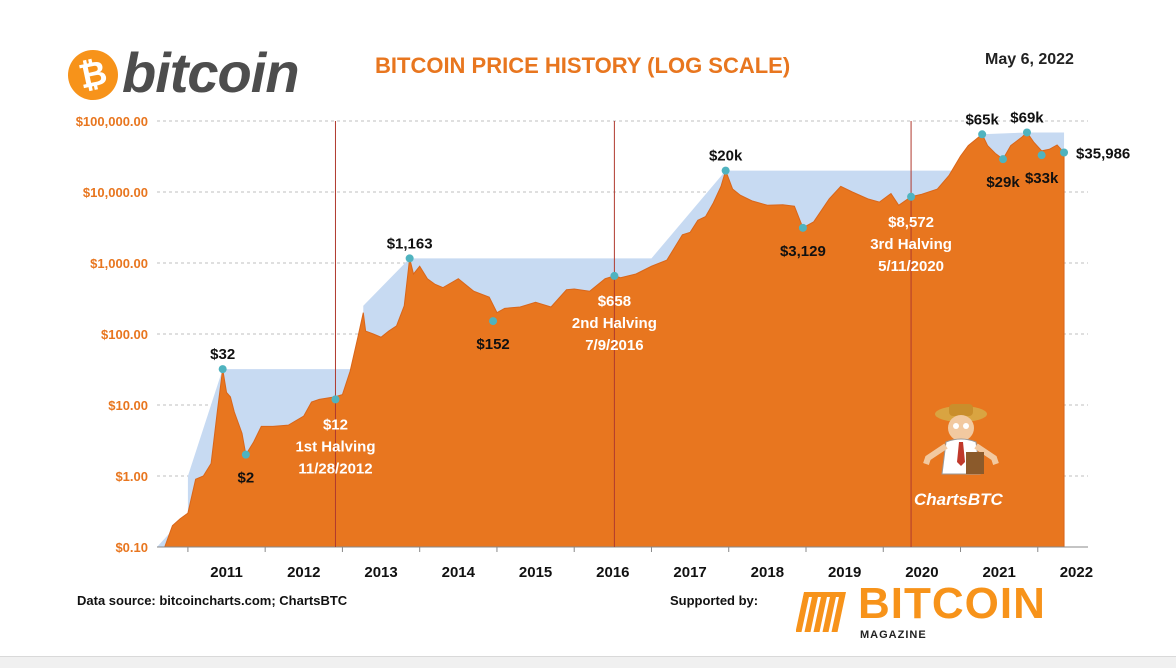  I want to click on bitcoin-coin-icon: ₿, so click(93, 75).